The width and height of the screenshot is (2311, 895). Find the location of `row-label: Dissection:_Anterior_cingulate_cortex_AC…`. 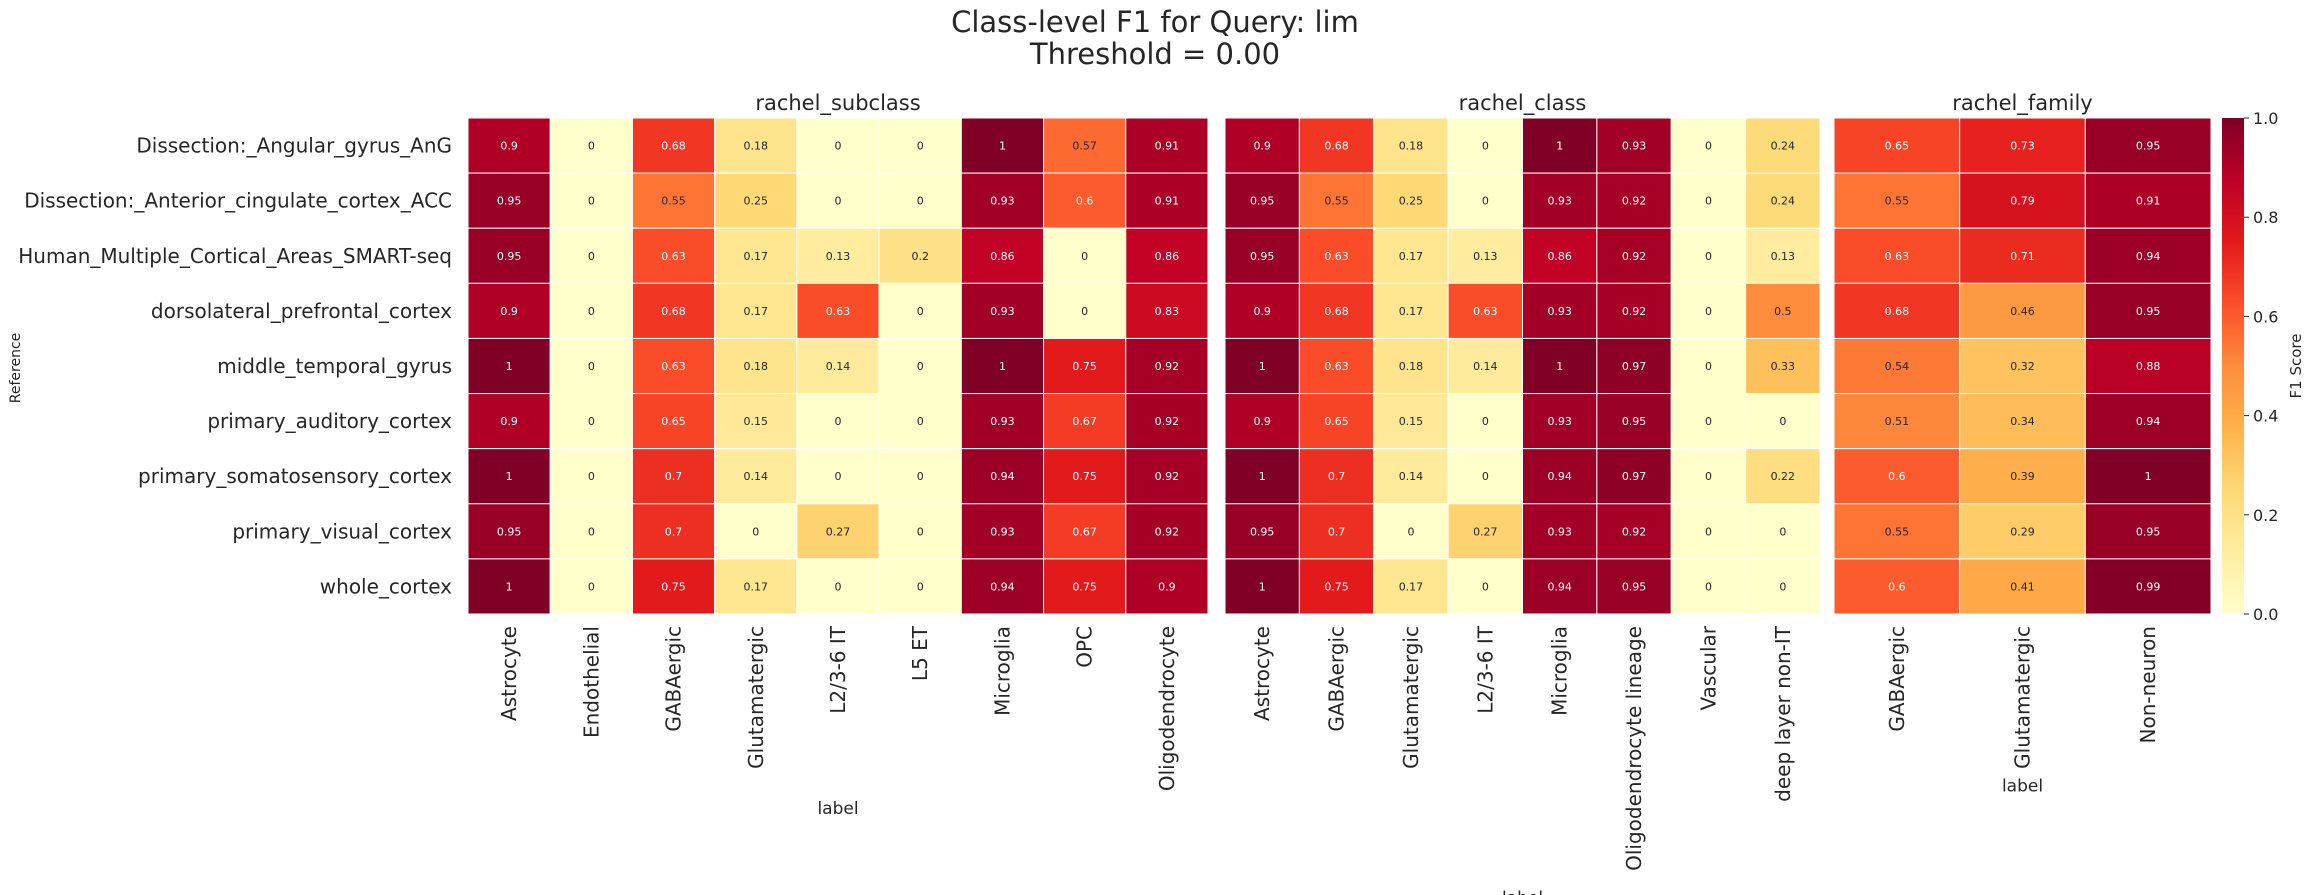

row-label: Dissection:_Anterior_cingulate_cortex_AC… is located at coordinates (238, 201).